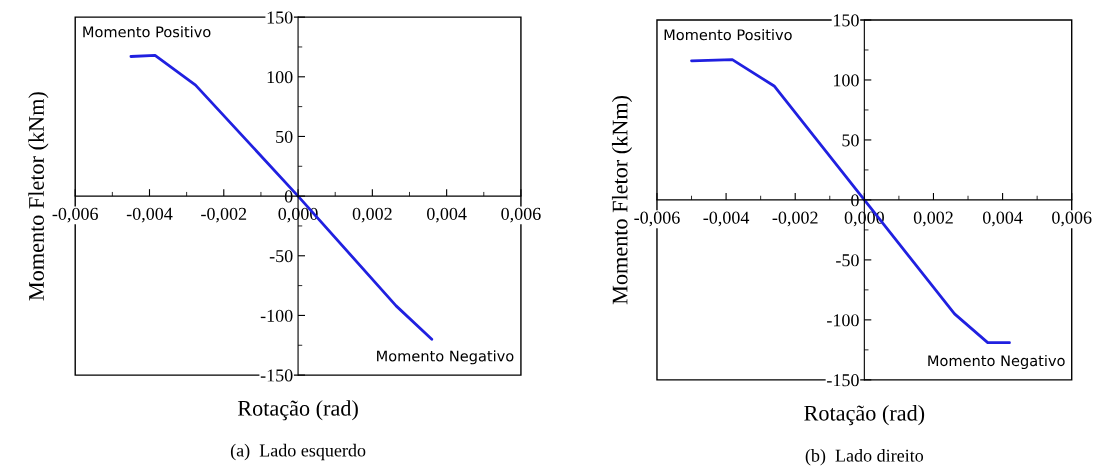 The image size is (1106, 476). I want to click on text: (b) Lado direito, so click(864, 457).